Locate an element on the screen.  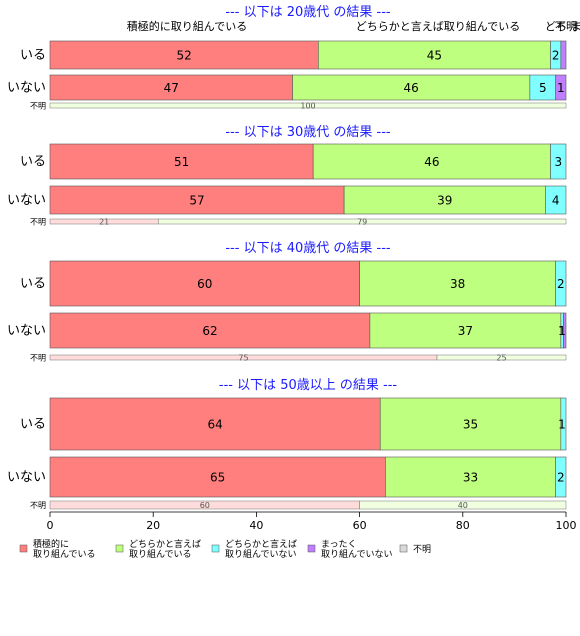
data-label: 39 is located at coordinates (444, 201).